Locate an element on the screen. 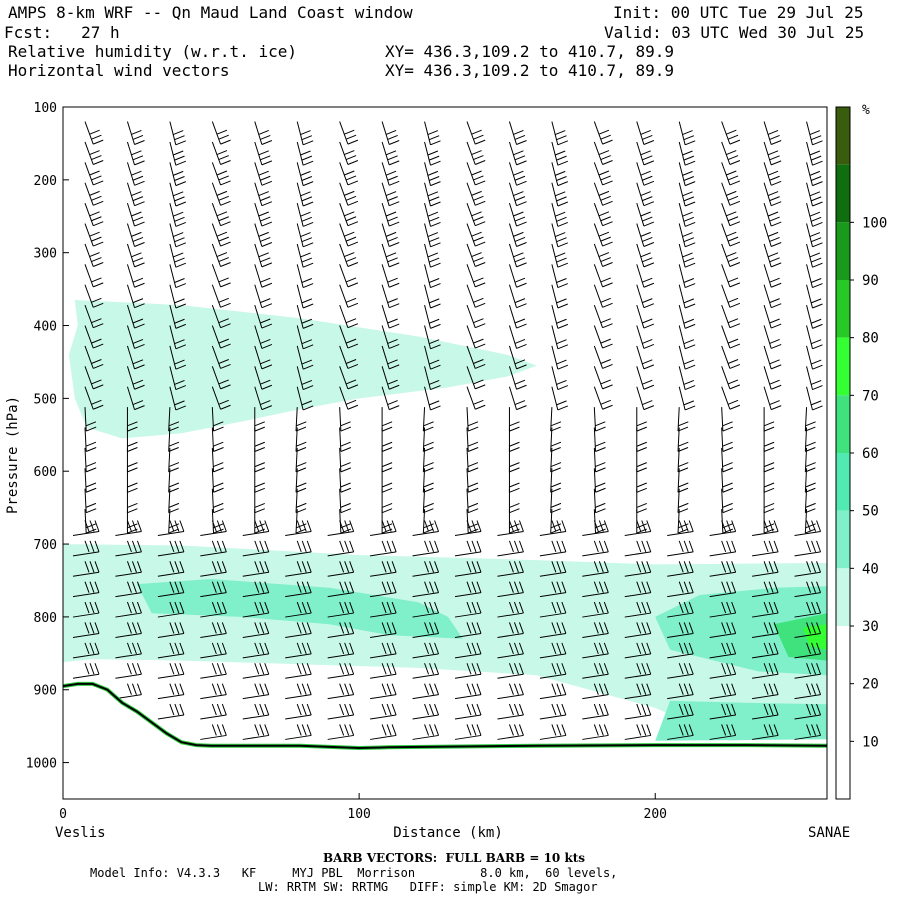 The width and height of the screenshot is (900, 900). colorbar-tick-label: 50 is located at coordinates (870, 512).